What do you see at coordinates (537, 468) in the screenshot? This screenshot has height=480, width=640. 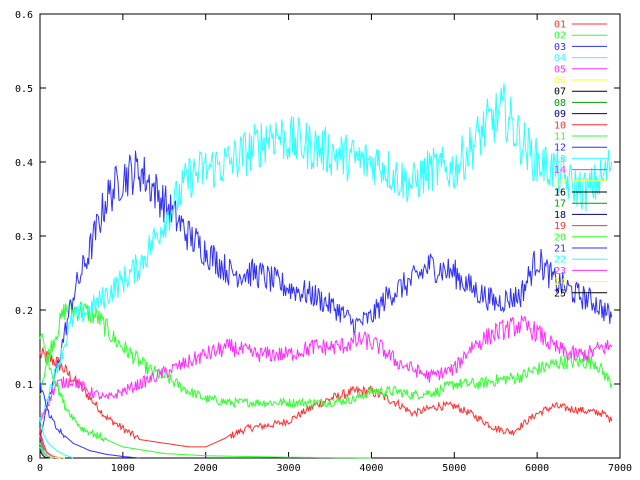 I see `x-tick-label: 6000` at bounding box center [537, 468].